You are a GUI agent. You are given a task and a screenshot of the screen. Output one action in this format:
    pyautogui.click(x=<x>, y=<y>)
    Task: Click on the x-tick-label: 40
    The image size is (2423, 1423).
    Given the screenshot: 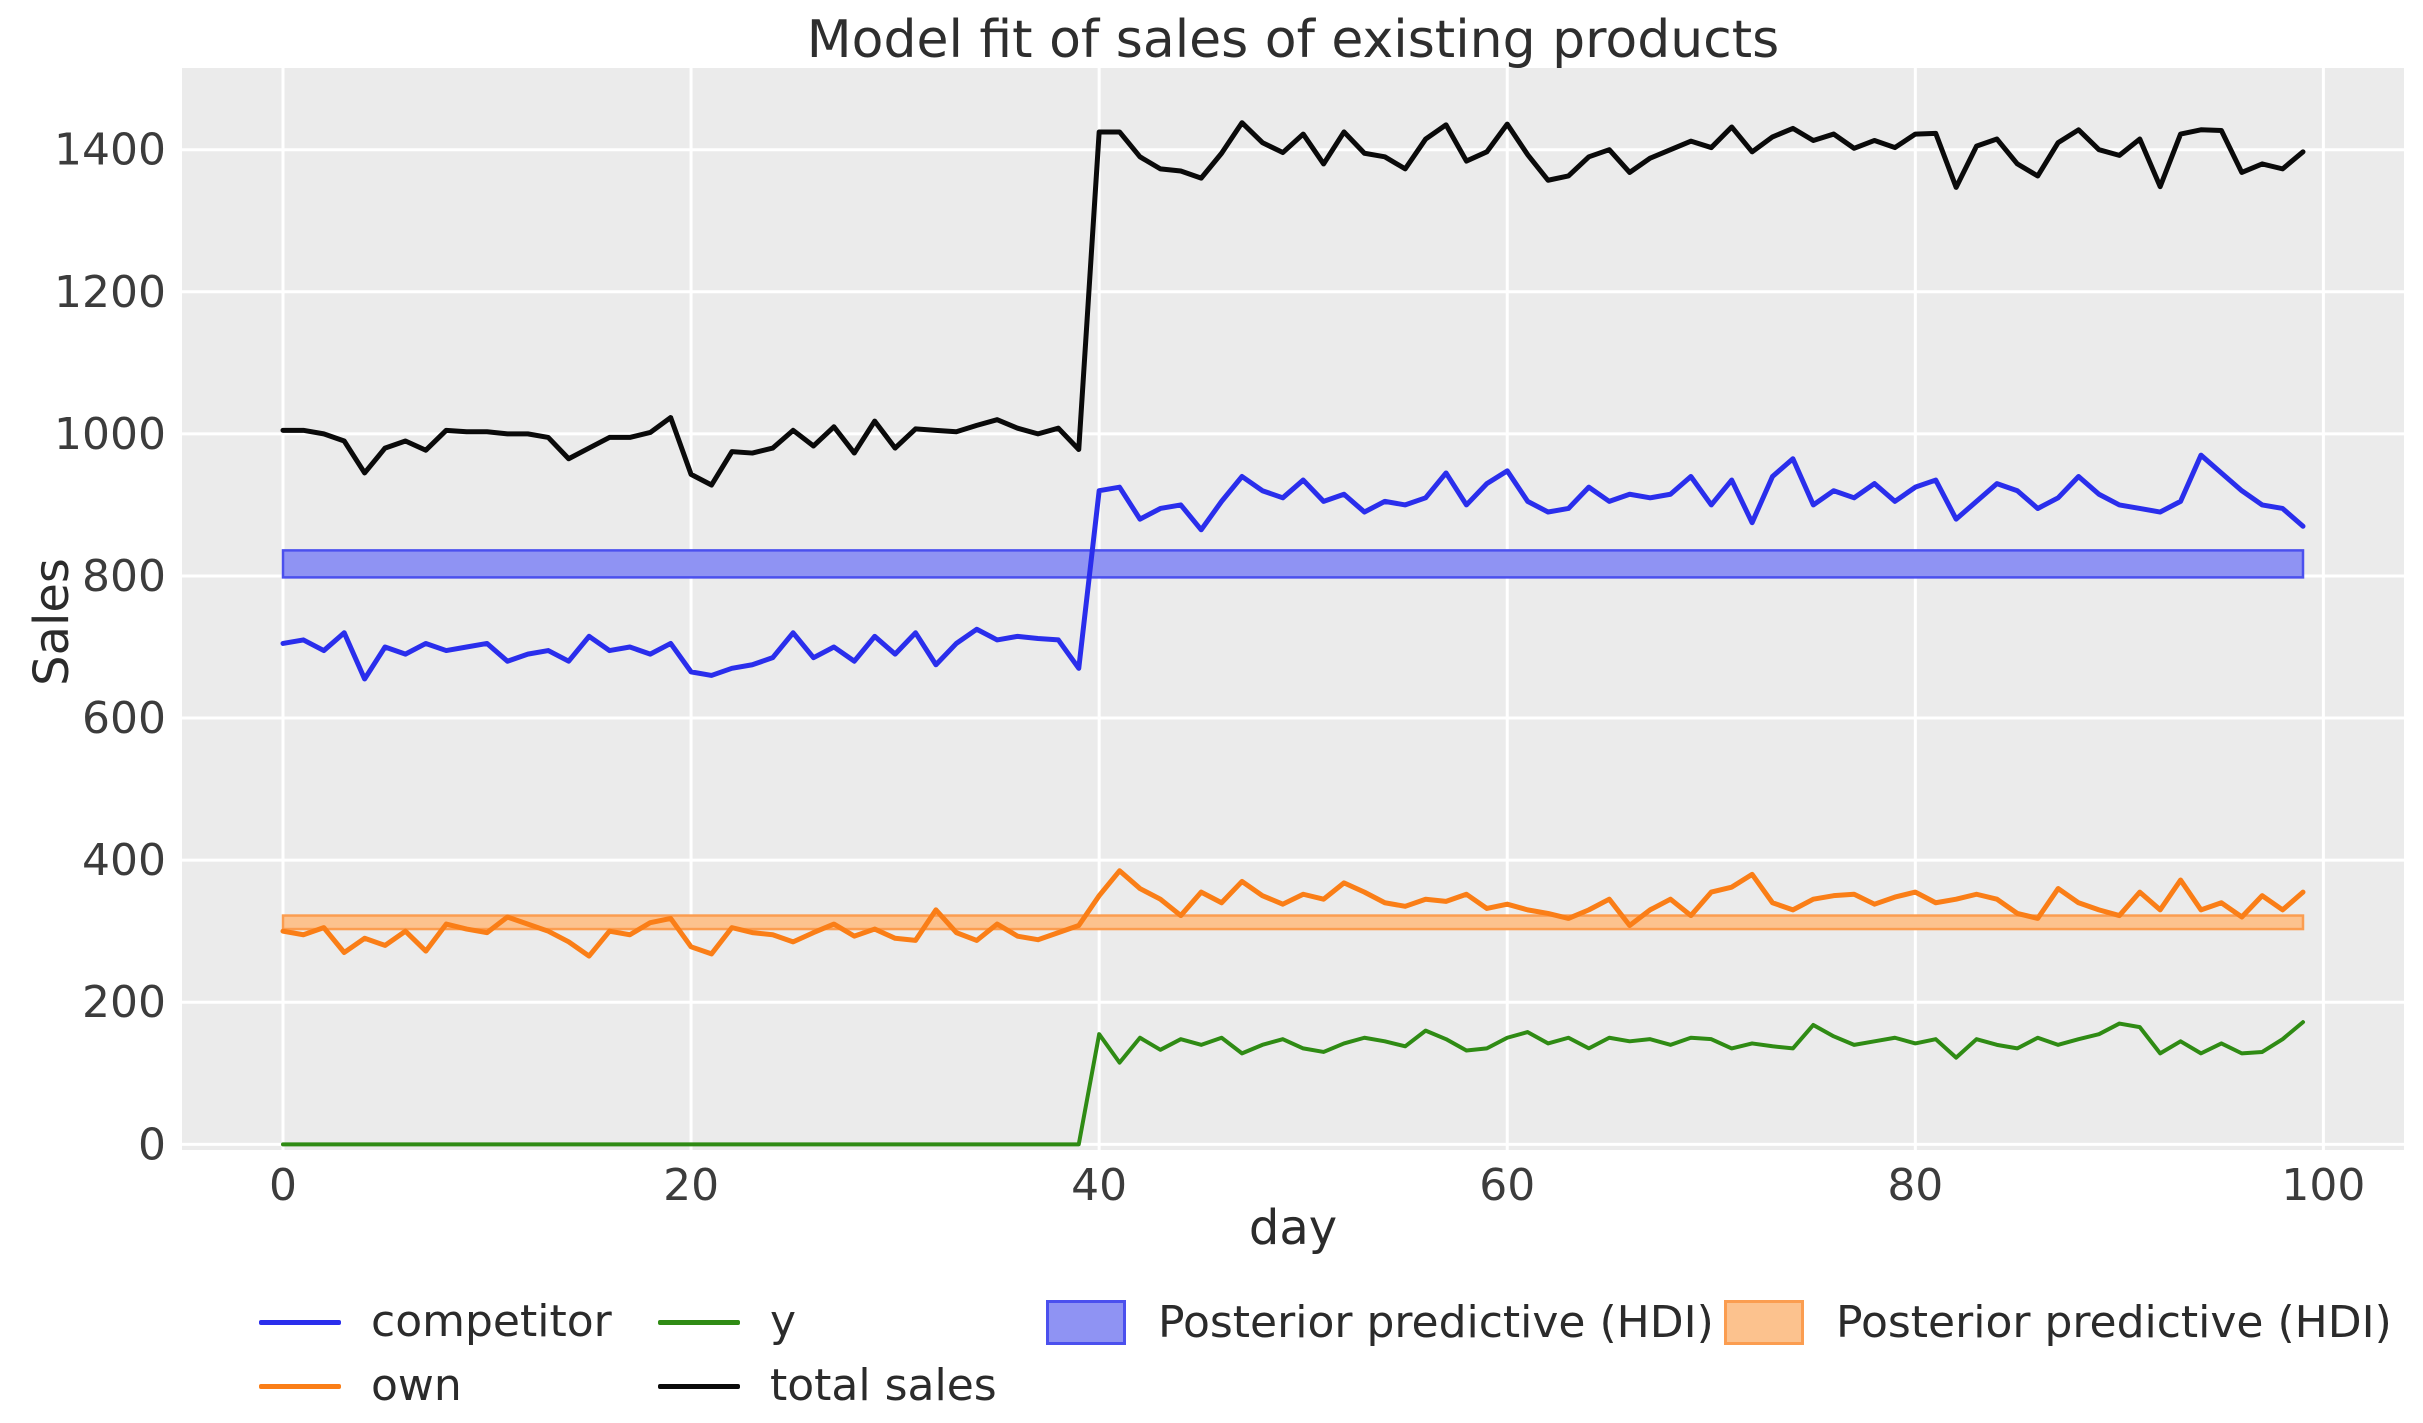 What is the action you would take?
    pyautogui.click(x=1099, y=1185)
    